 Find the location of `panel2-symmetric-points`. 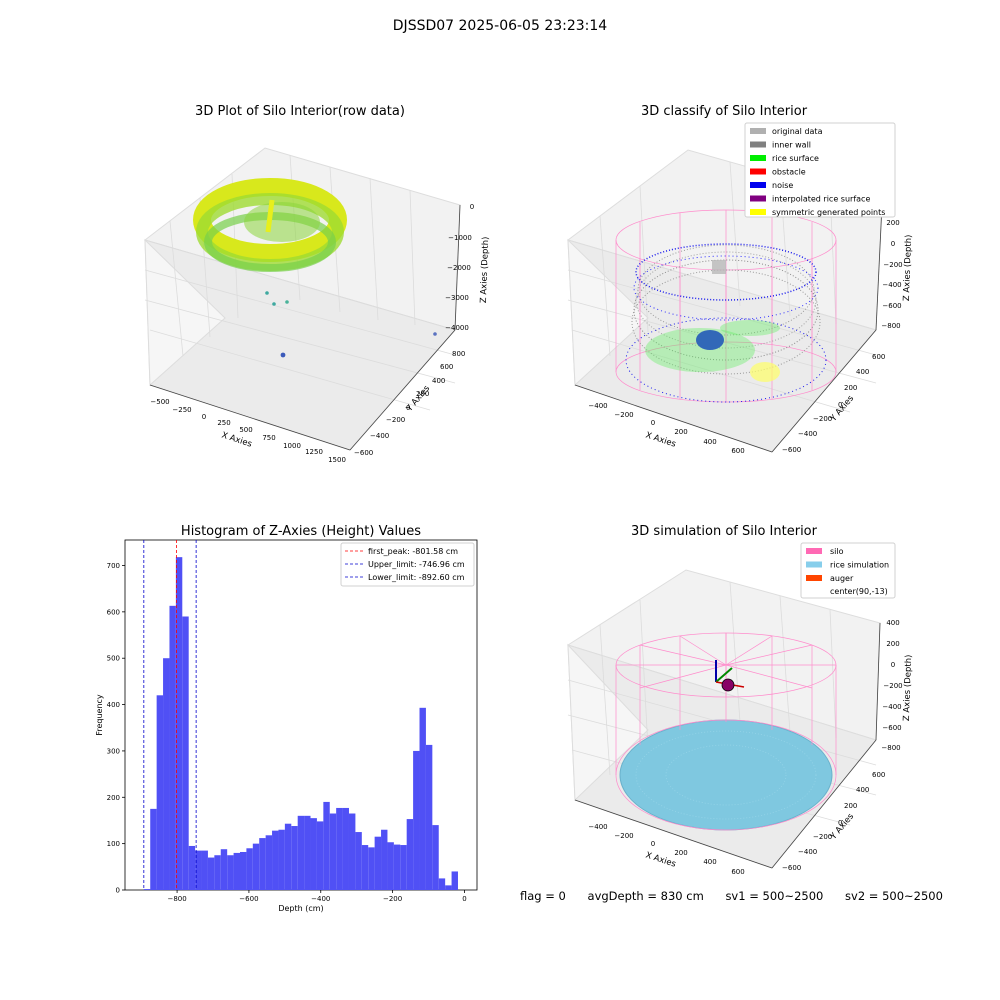

panel2-symmetric-points is located at coordinates (765, 372).